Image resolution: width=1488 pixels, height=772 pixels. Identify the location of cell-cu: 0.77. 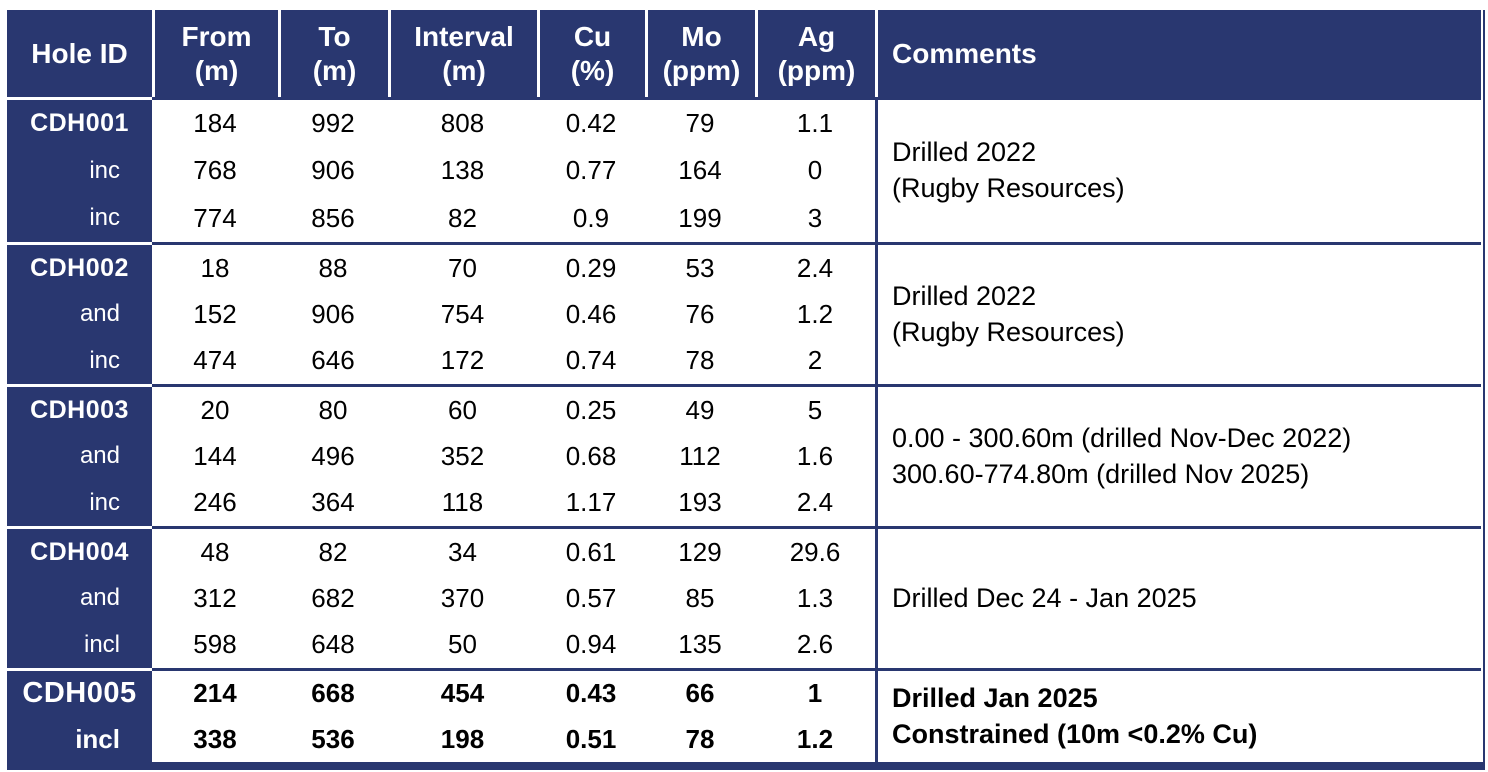
(591, 170).